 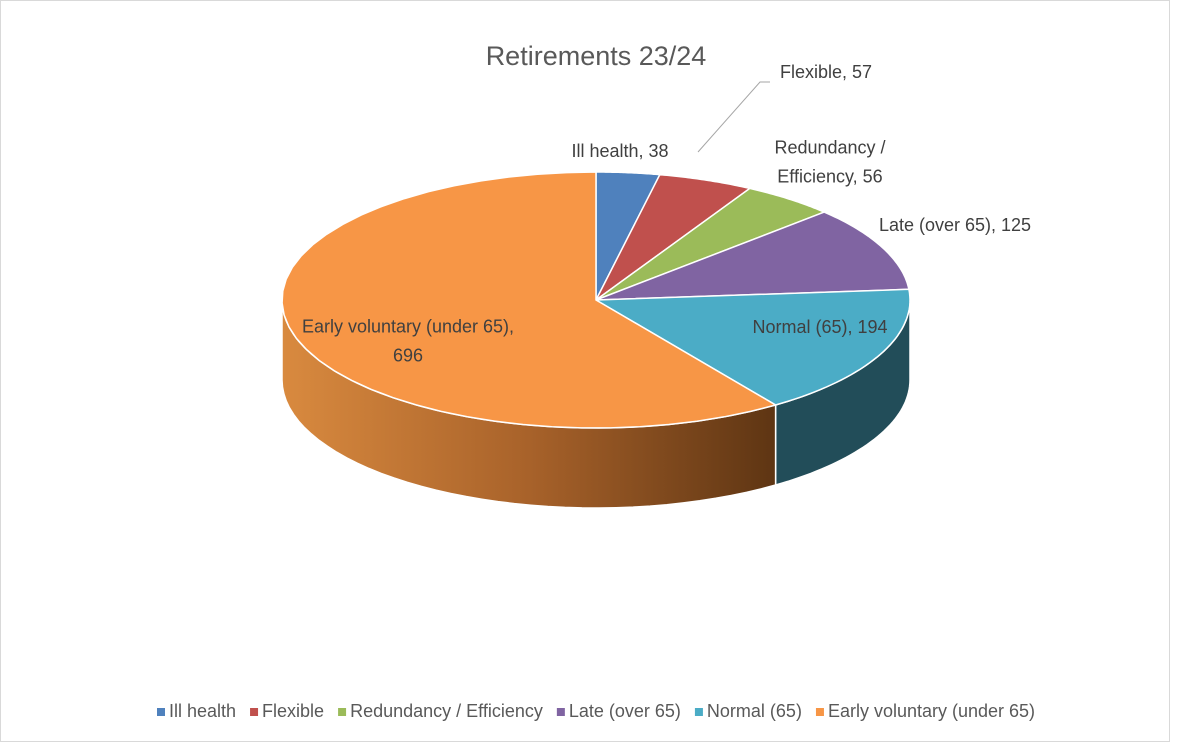 What do you see at coordinates (619, 151) in the screenshot?
I see `data-label: Ill health, 38` at bounding box center [619, 151].